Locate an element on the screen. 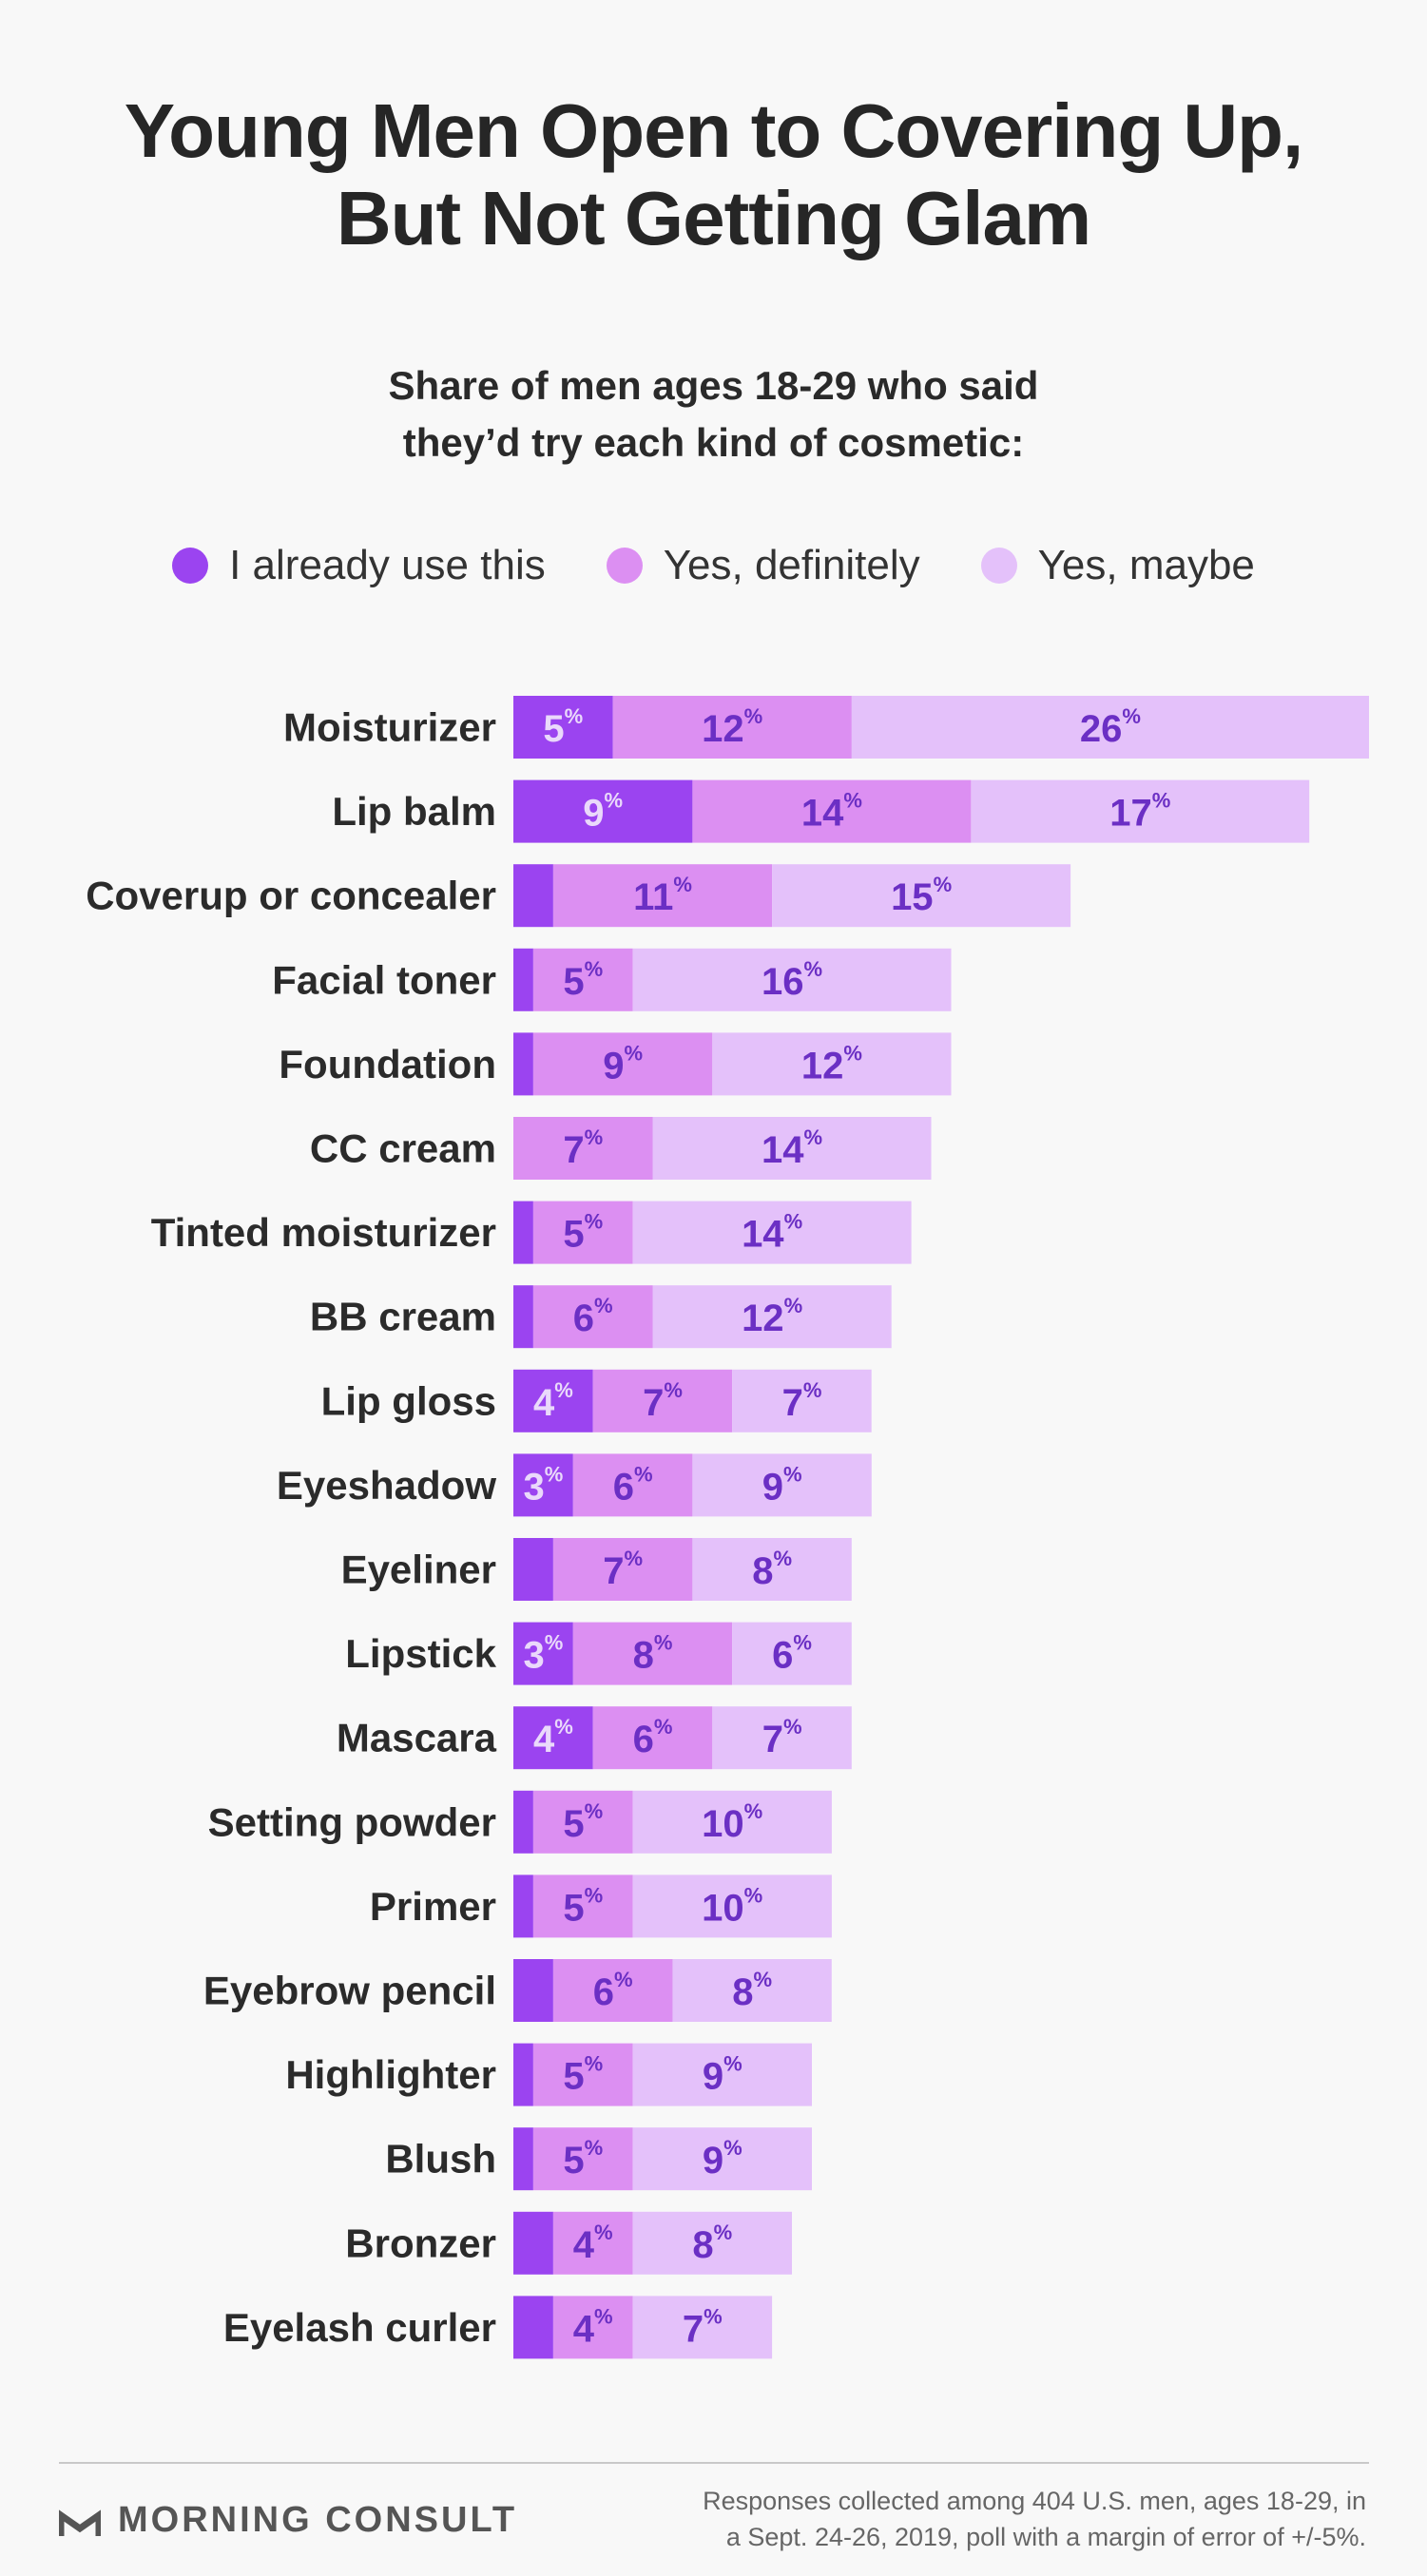  chart-subtitle-line-2: they’d try each kind of cosmetic: is located at coordinates (713, 443).